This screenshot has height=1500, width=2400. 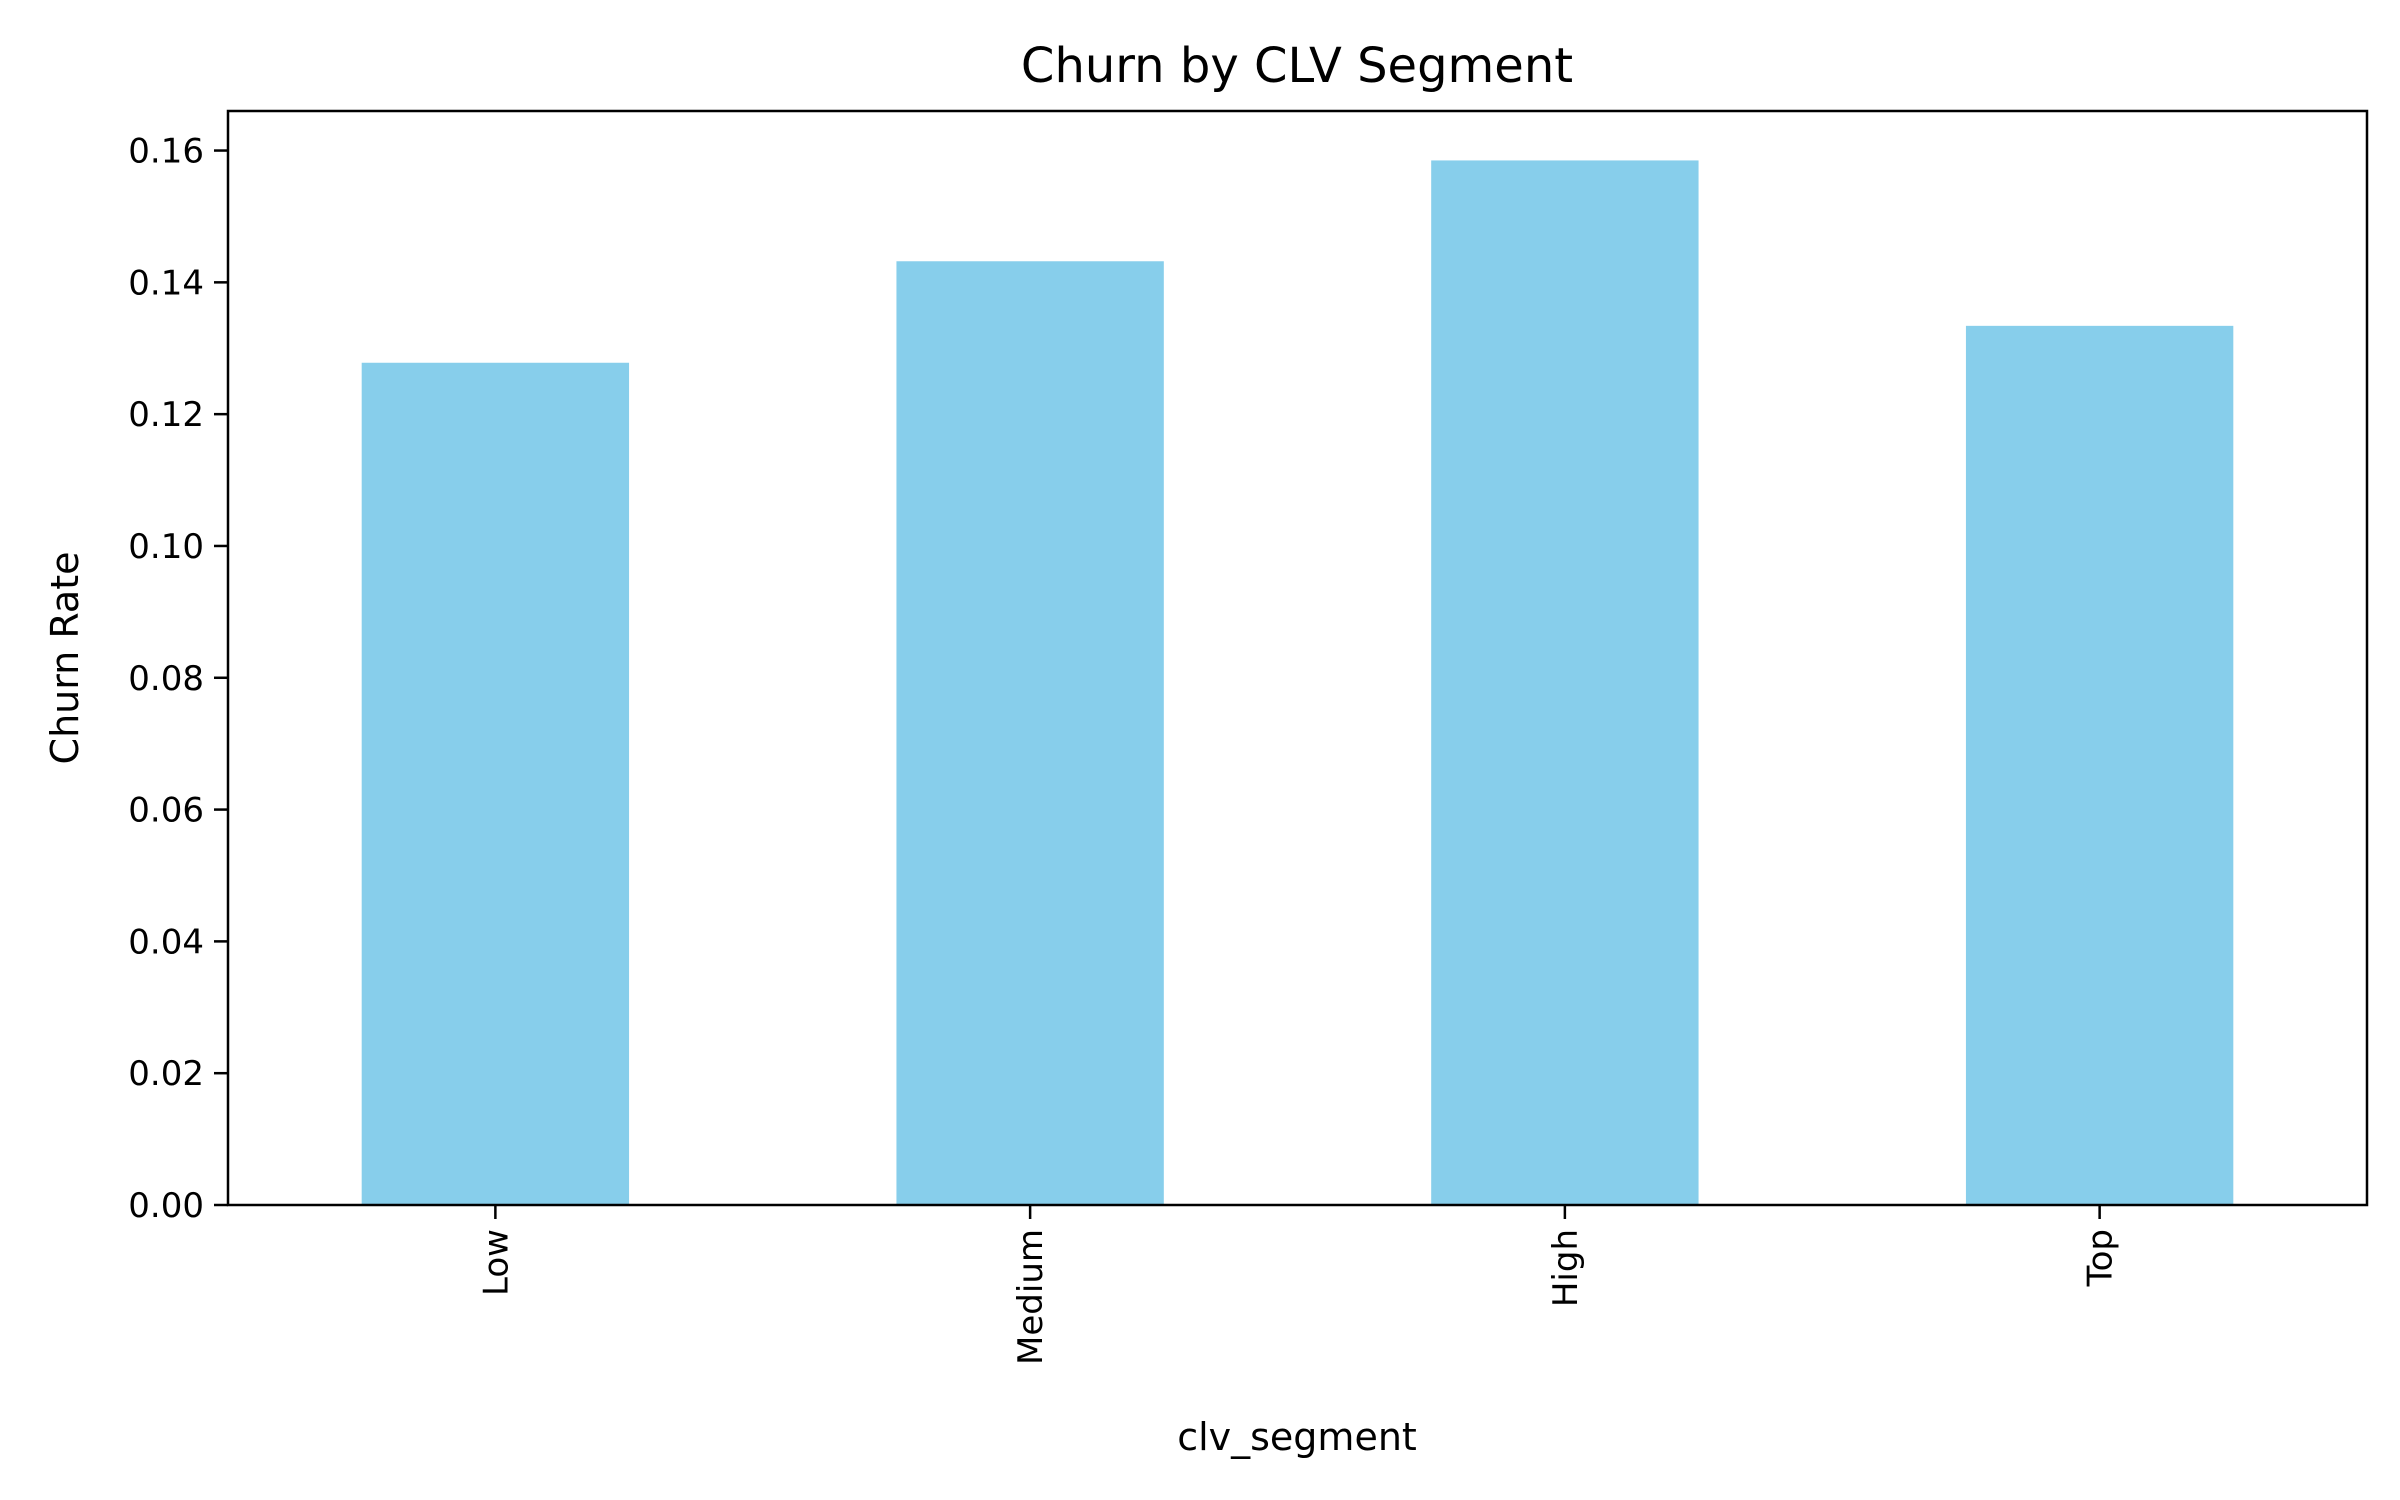 What do you see at coordinates (1298, 1285) in the screenshot?
I see `x-axis-ticks: Low Medium High Top` at bounding box center [1298, 1285].